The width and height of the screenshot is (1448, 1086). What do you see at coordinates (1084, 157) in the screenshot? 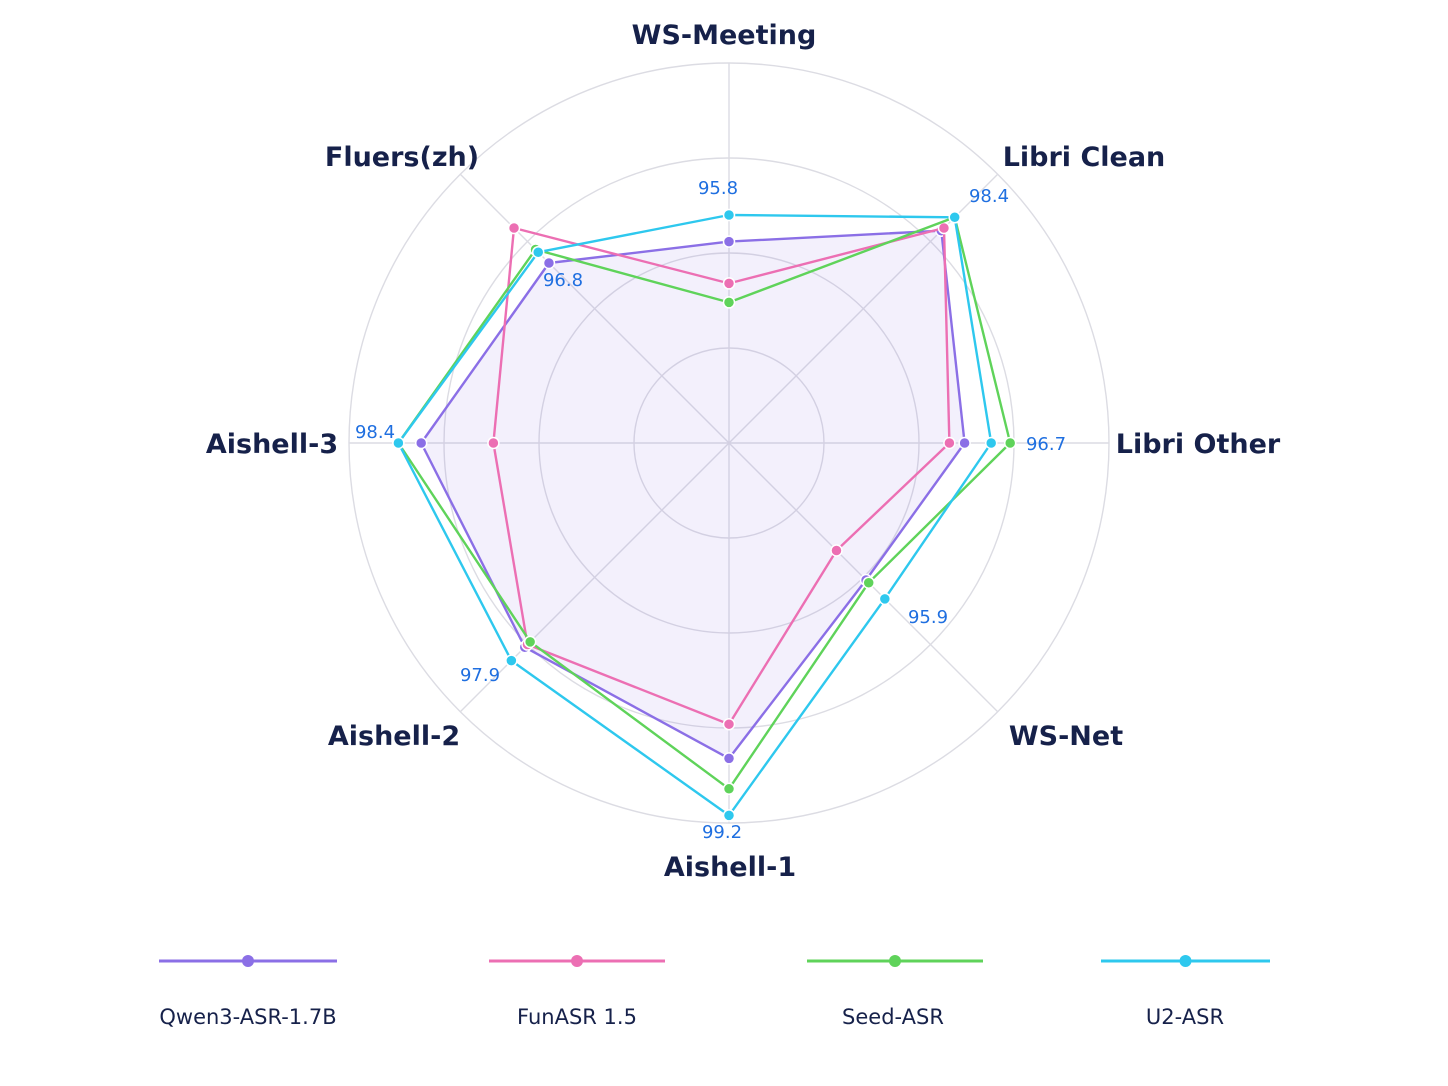
I see `axis-label: Libri Clean` at bounding box center [1084, 157].